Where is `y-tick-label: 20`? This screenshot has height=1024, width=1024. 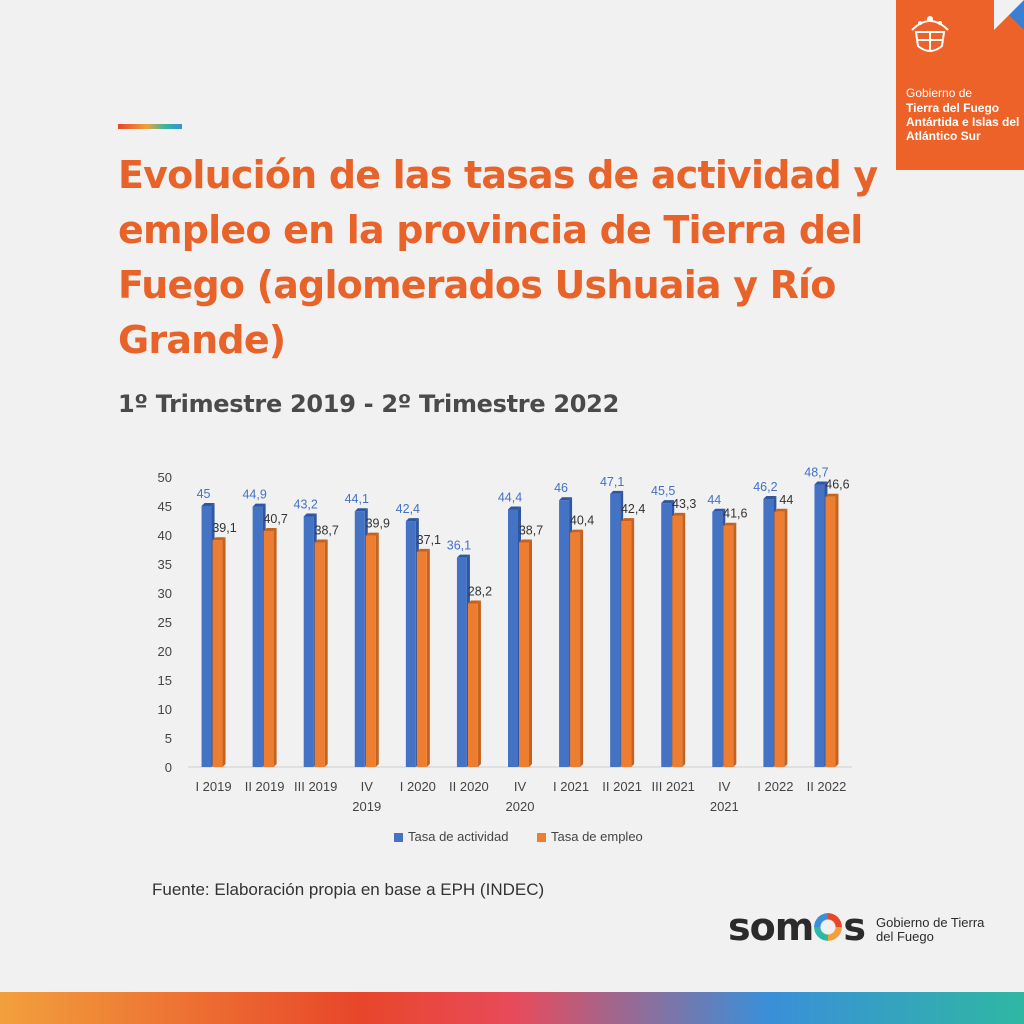 y-tick-label: 20 is located at coordinates (165, 651).